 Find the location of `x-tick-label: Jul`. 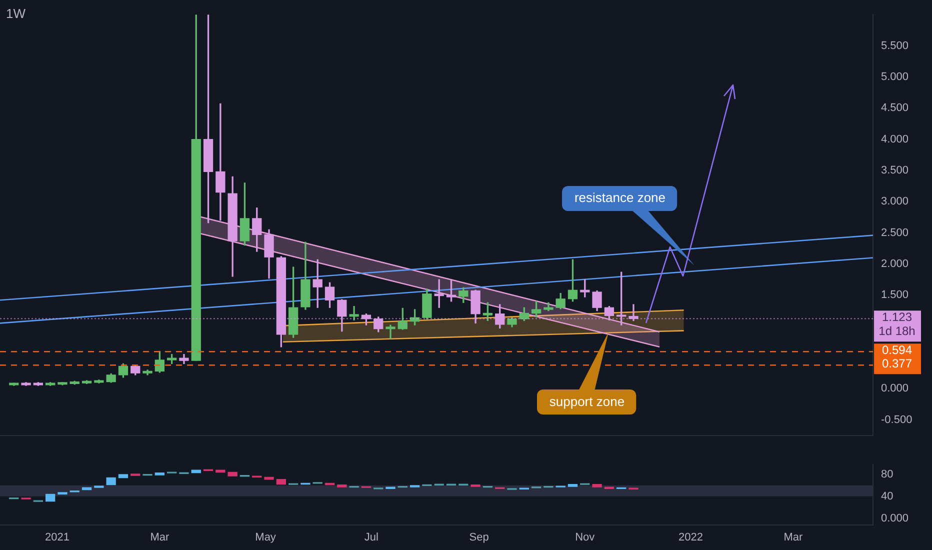

x-tick-label: Jul is located at coordinates (371, 537).